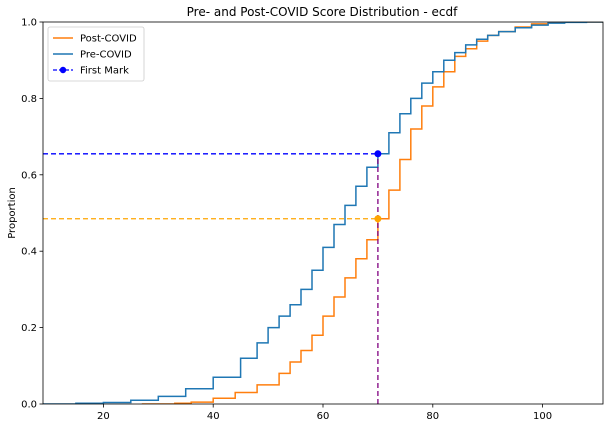 The width and height of the screenshot is (609, 427). I want to click on x-tick-label: 20, so click(103, 416).